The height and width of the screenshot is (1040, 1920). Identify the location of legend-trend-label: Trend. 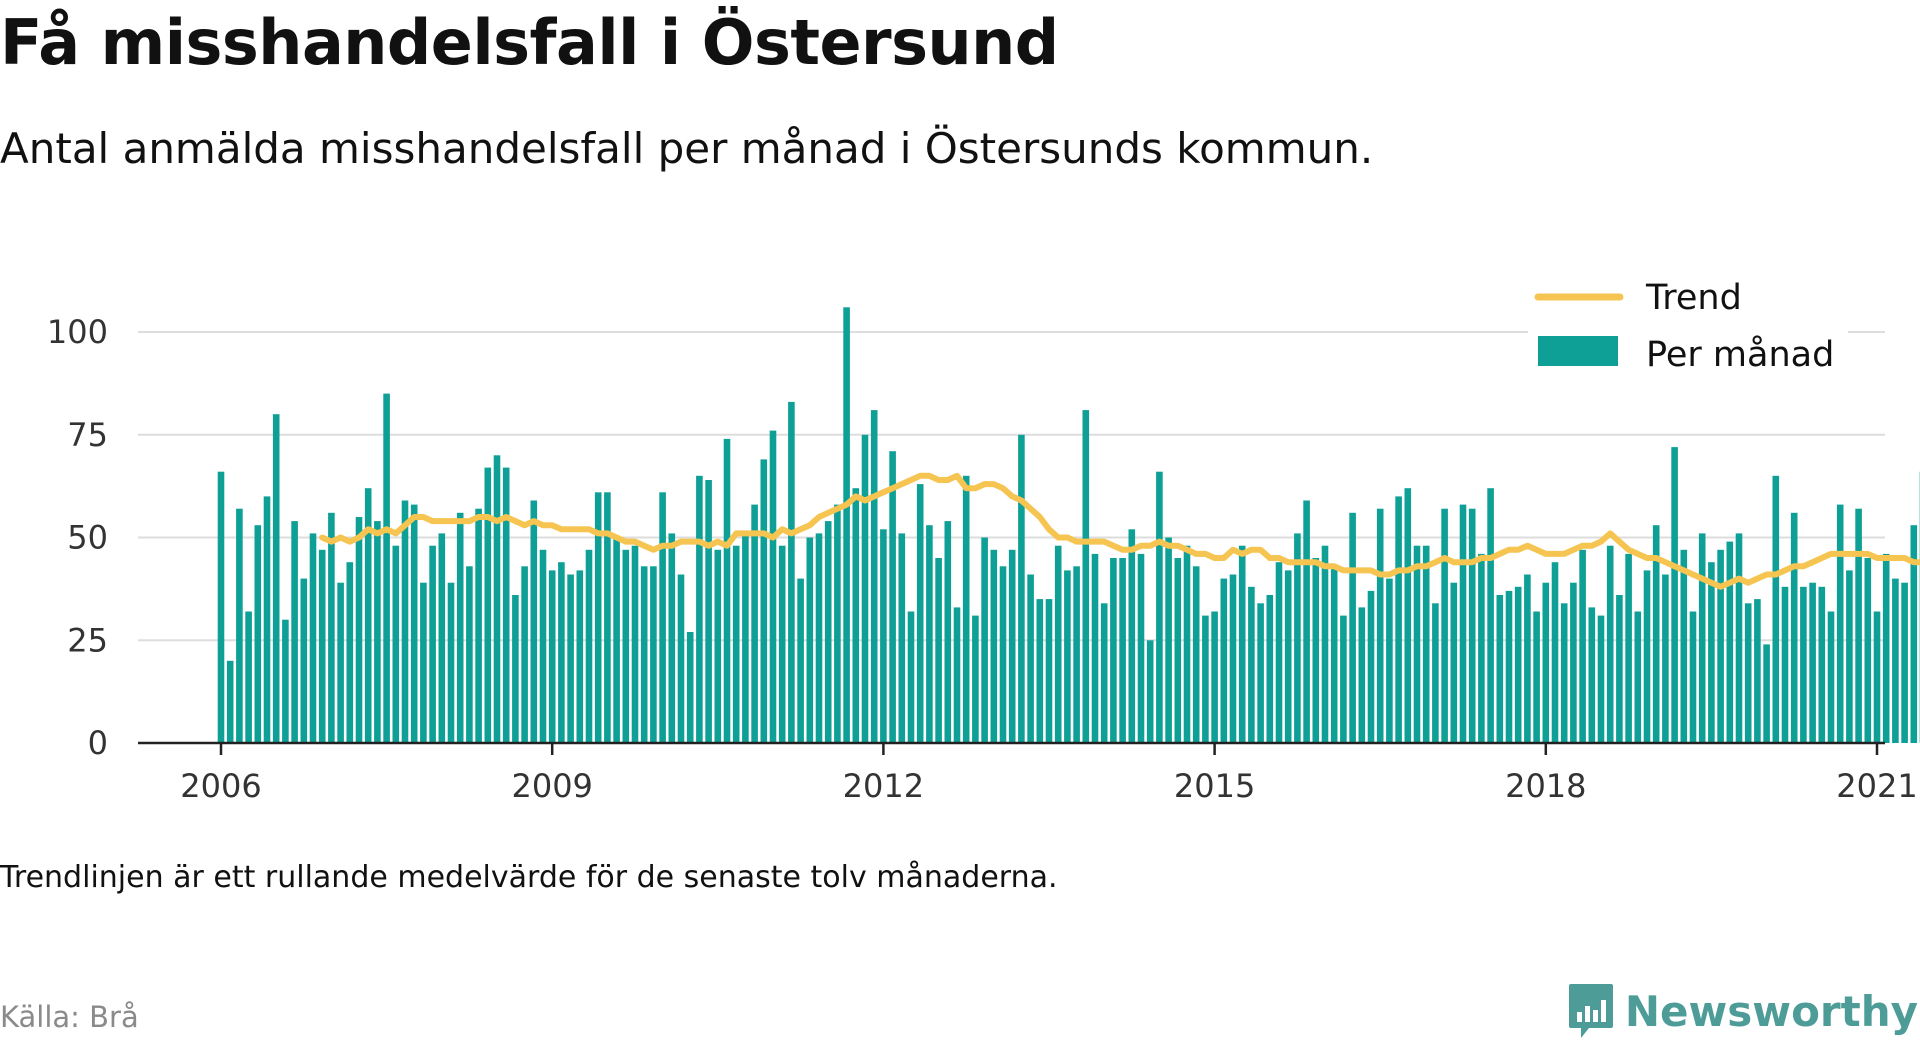
(1693, 298).